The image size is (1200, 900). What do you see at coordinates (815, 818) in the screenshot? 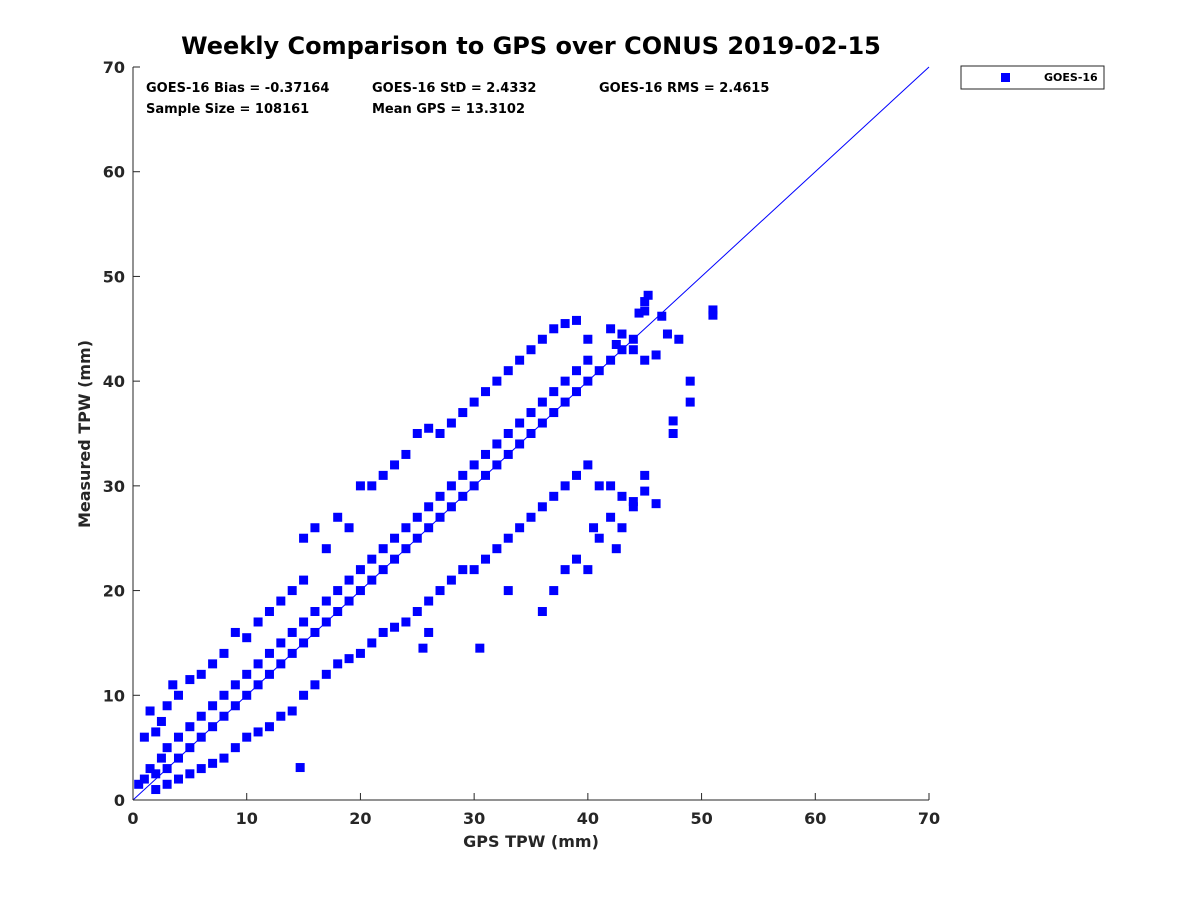
I see `x-tick-label: 60` at bounding box center [815, 818].